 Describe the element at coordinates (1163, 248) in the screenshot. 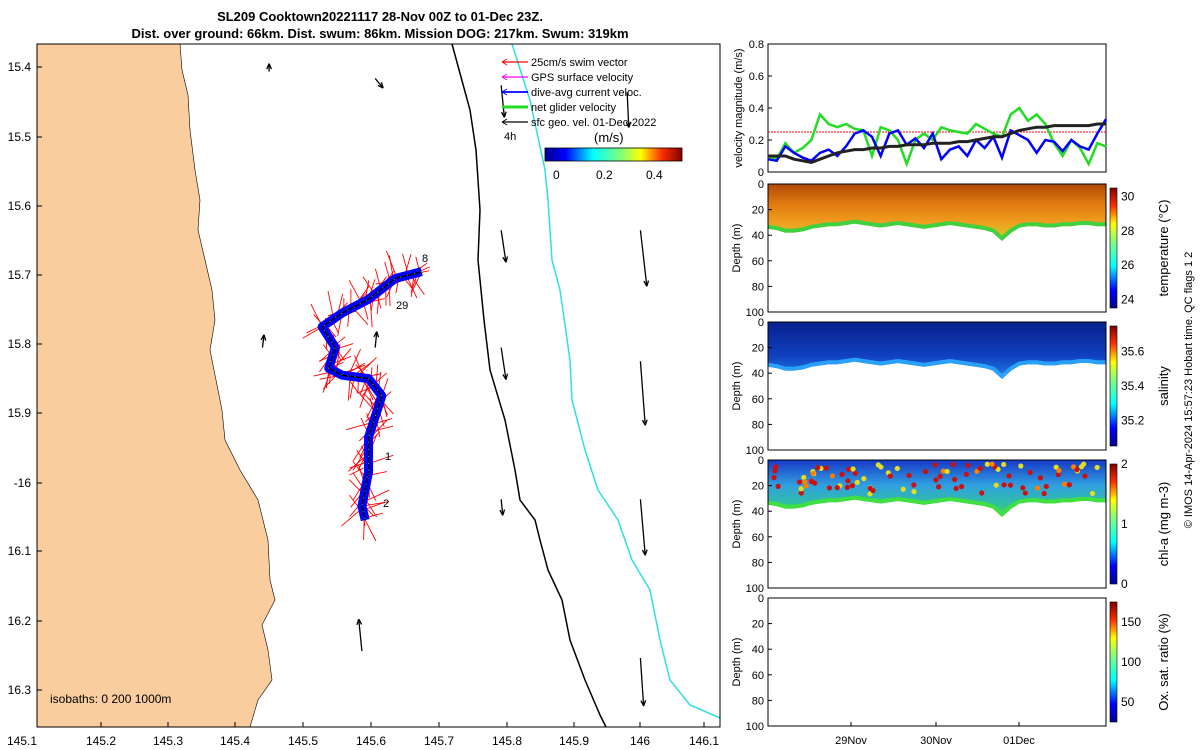

I see `colorbar-label: temperature (°C)` at that location.